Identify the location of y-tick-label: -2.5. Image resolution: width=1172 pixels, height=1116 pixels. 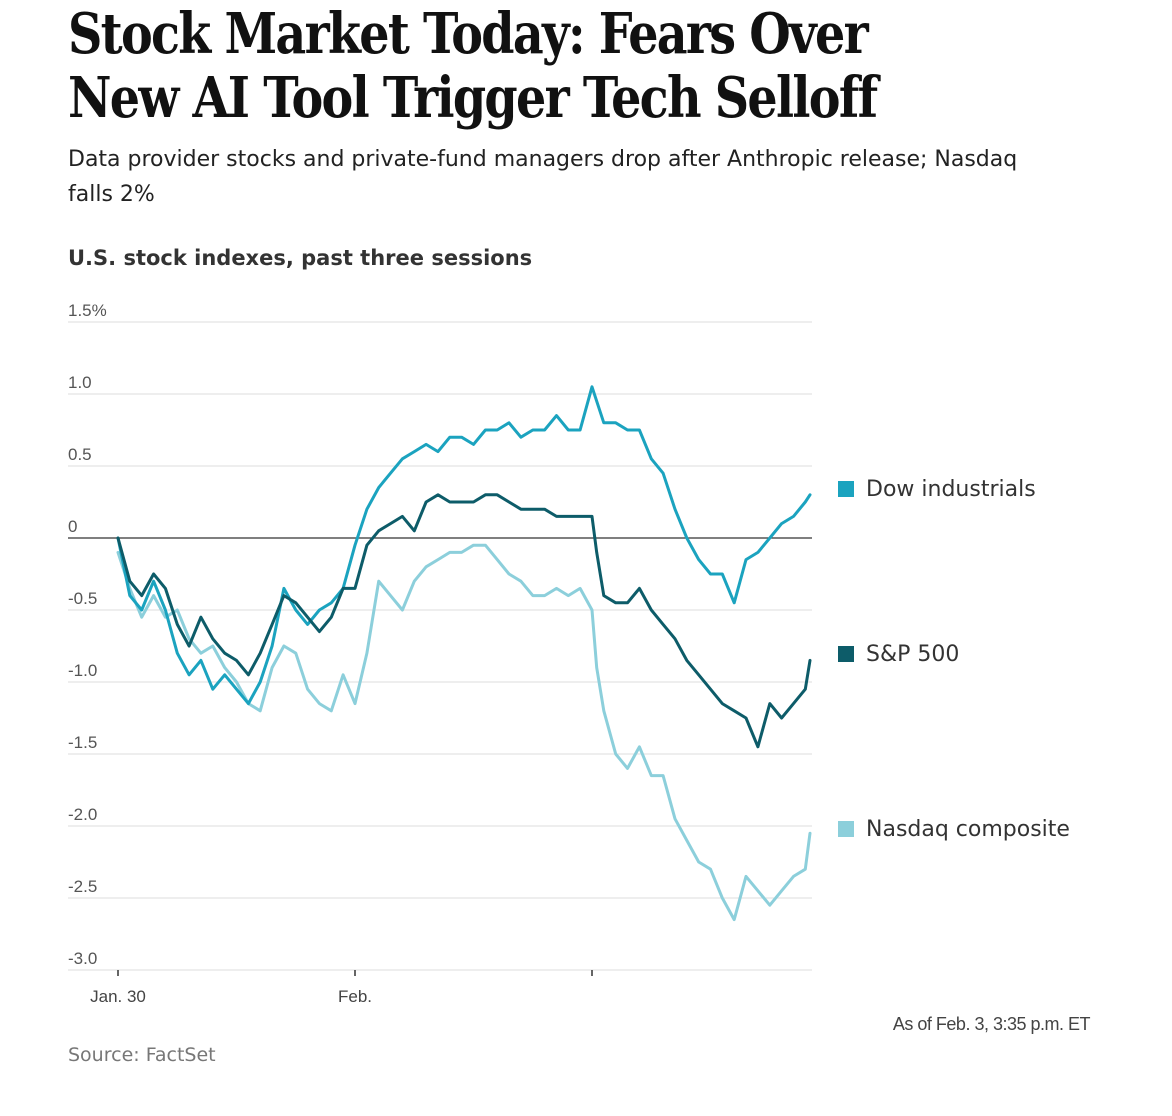
(82, 886).